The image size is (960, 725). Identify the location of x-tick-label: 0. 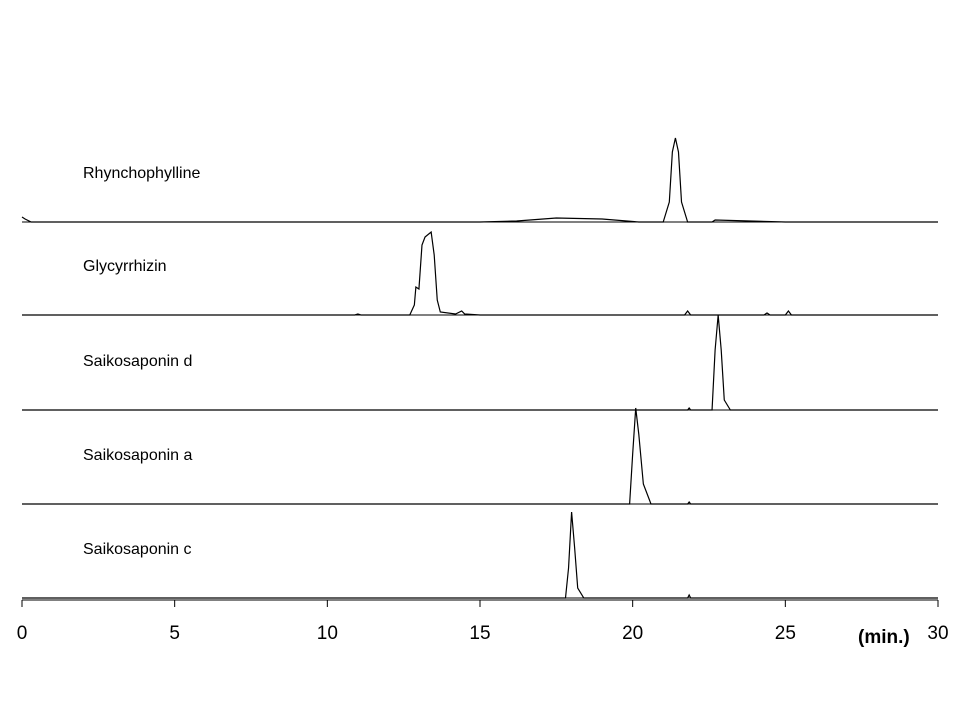
(22, 633).